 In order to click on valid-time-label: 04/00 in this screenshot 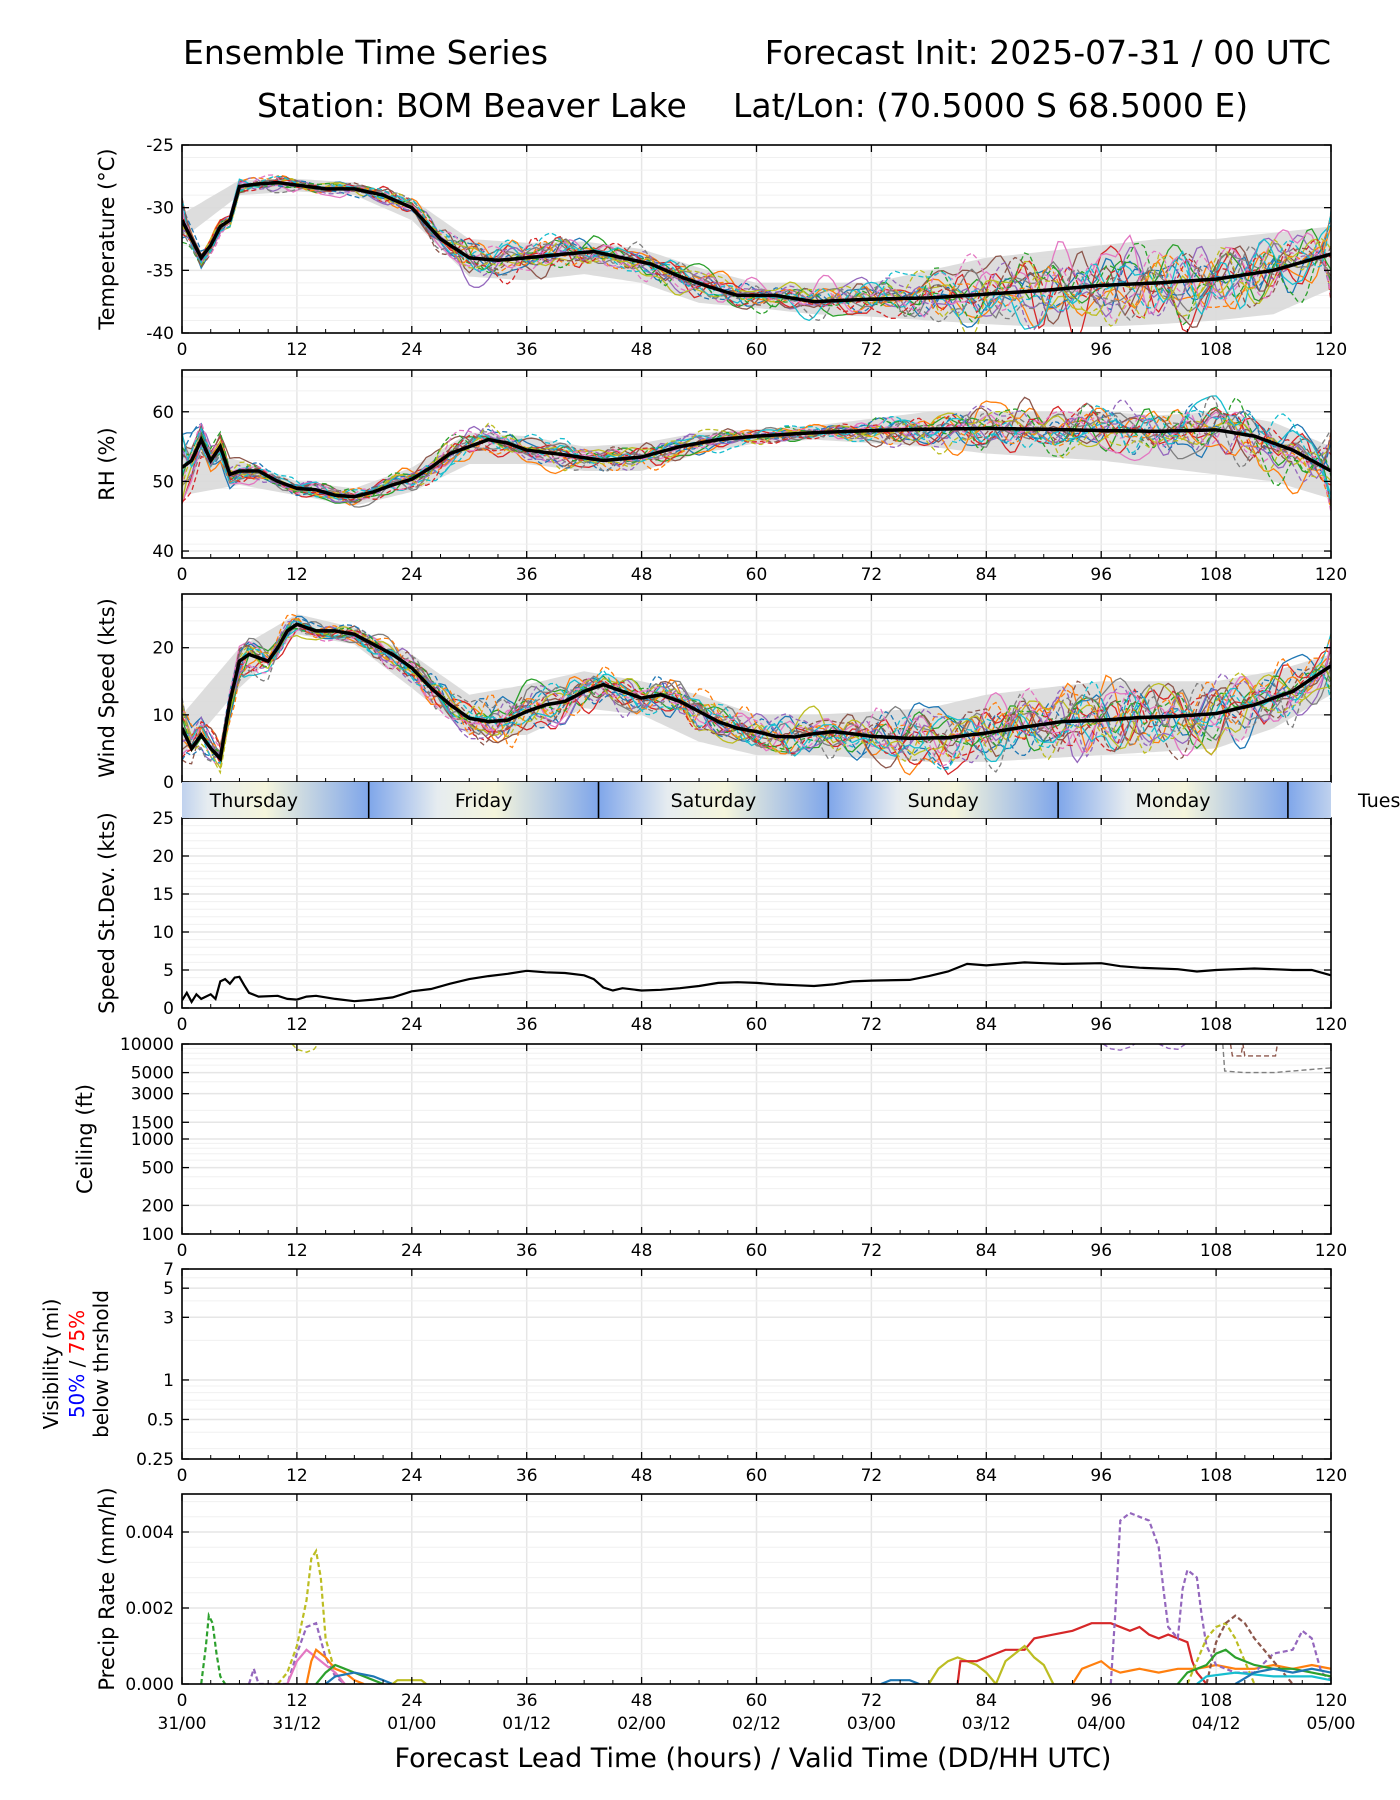, I will do `click(1101, 1724)`.